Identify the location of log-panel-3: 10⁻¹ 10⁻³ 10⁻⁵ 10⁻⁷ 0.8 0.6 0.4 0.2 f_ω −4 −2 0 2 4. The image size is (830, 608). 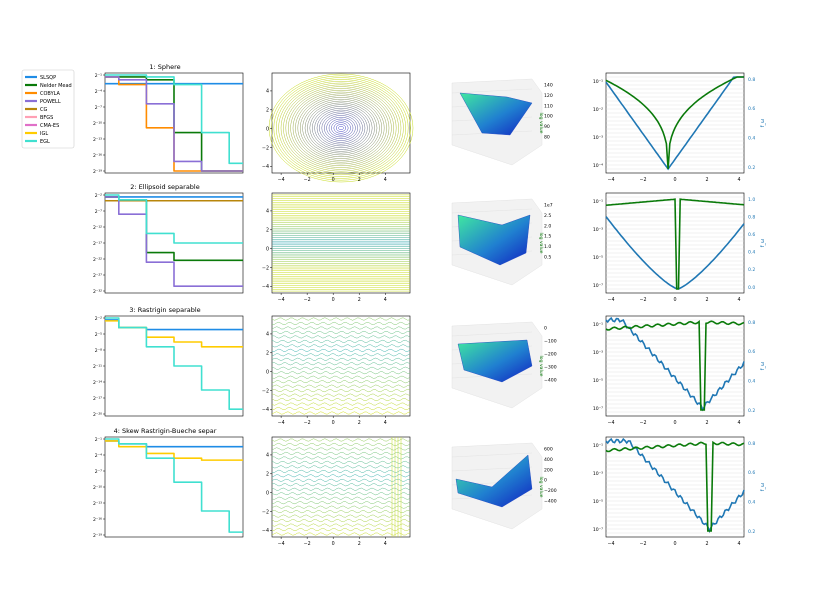
(679, 370).